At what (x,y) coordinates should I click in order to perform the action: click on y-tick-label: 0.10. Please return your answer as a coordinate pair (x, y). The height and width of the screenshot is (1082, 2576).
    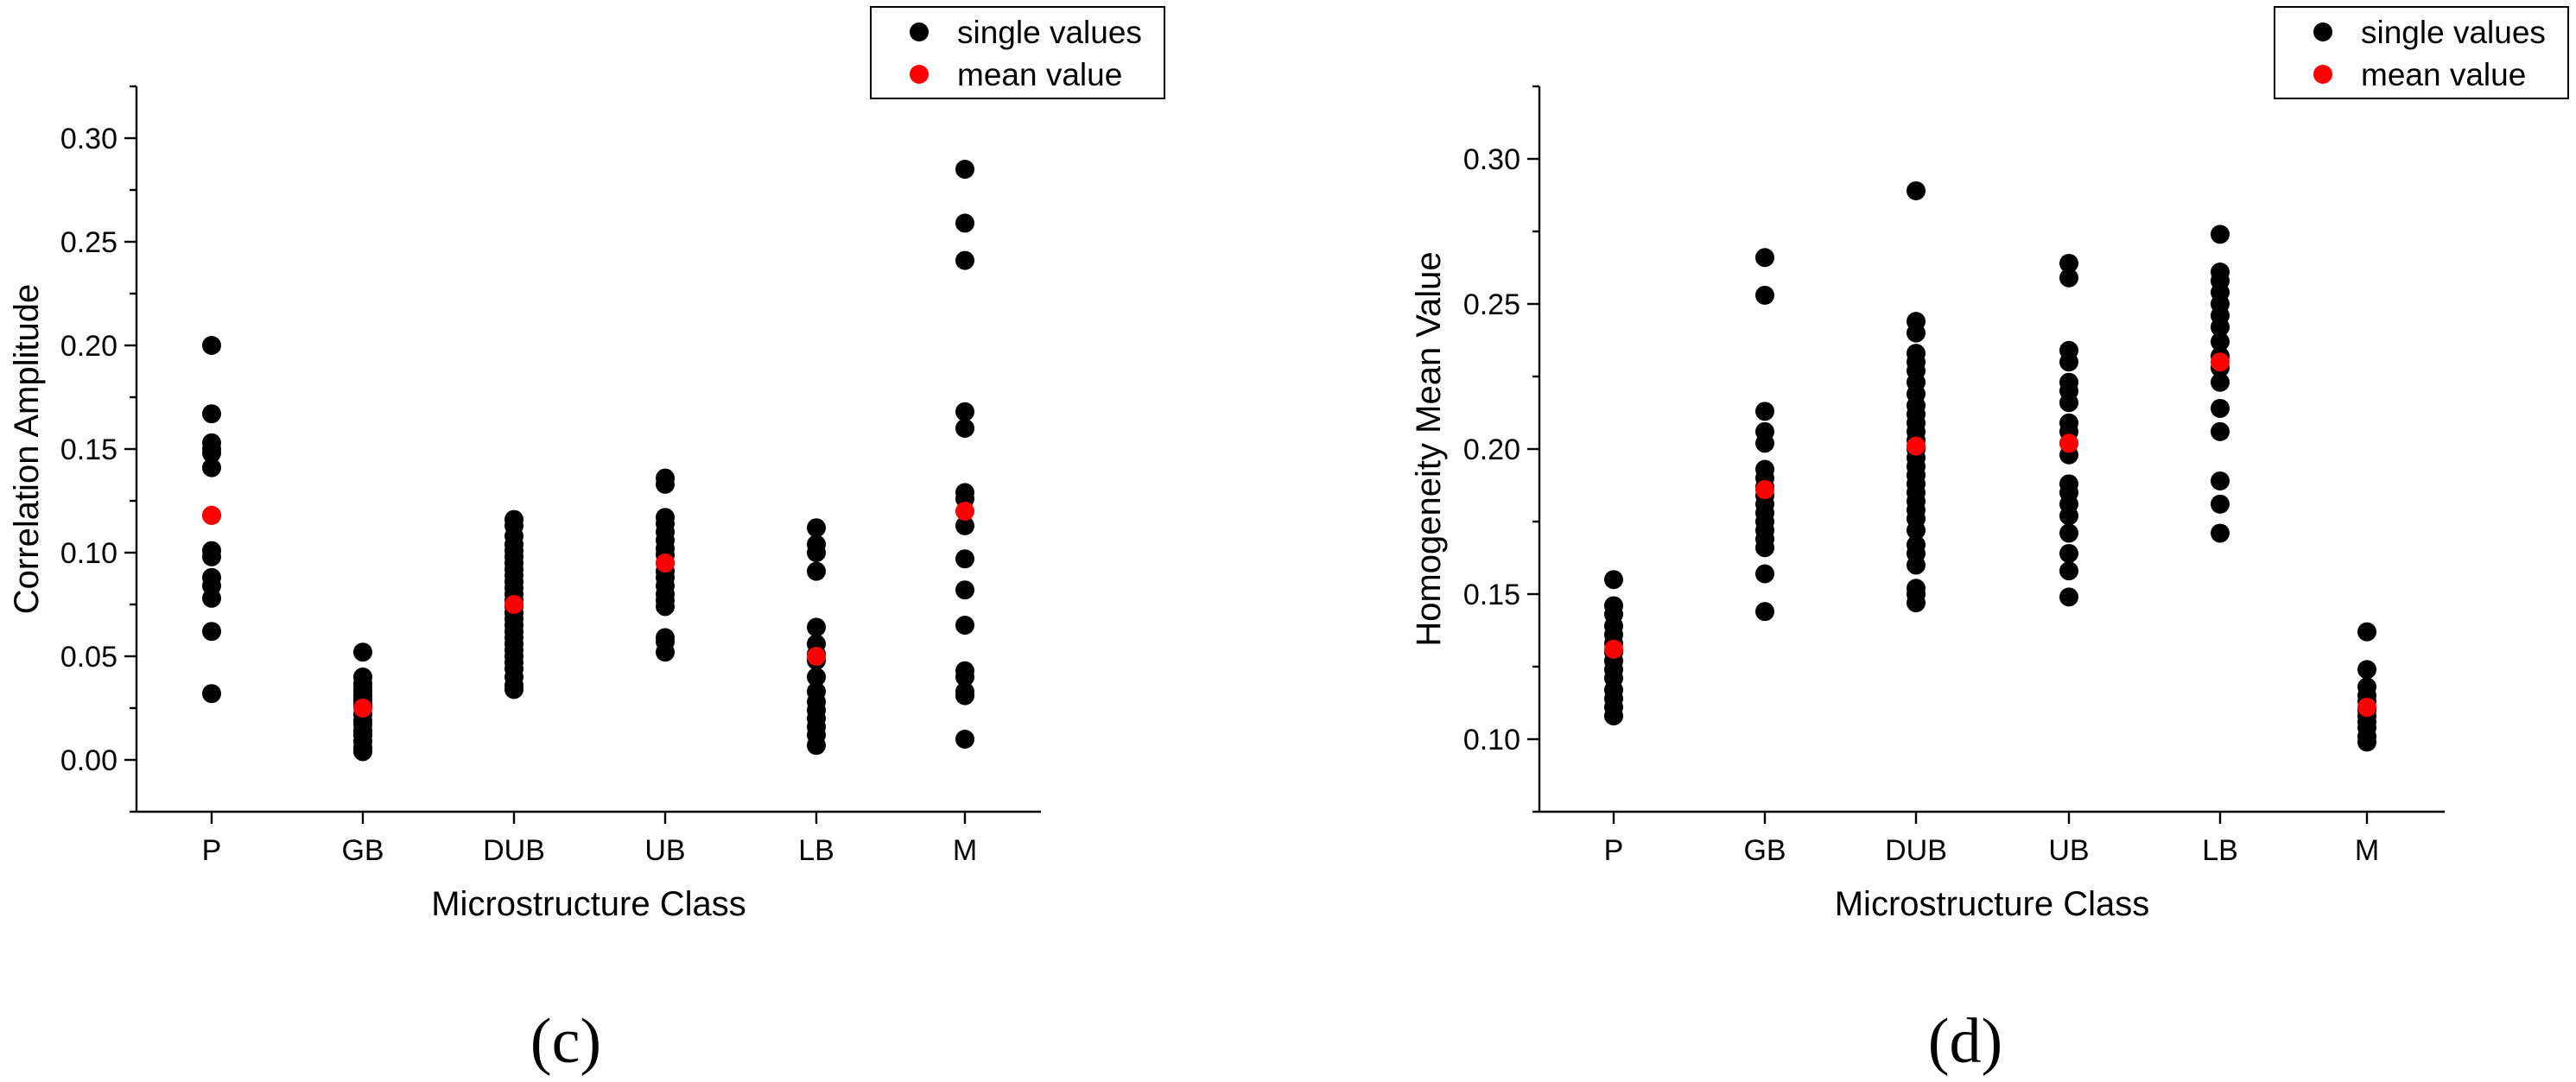
    Looking at the image, I should click on (1491, 740).